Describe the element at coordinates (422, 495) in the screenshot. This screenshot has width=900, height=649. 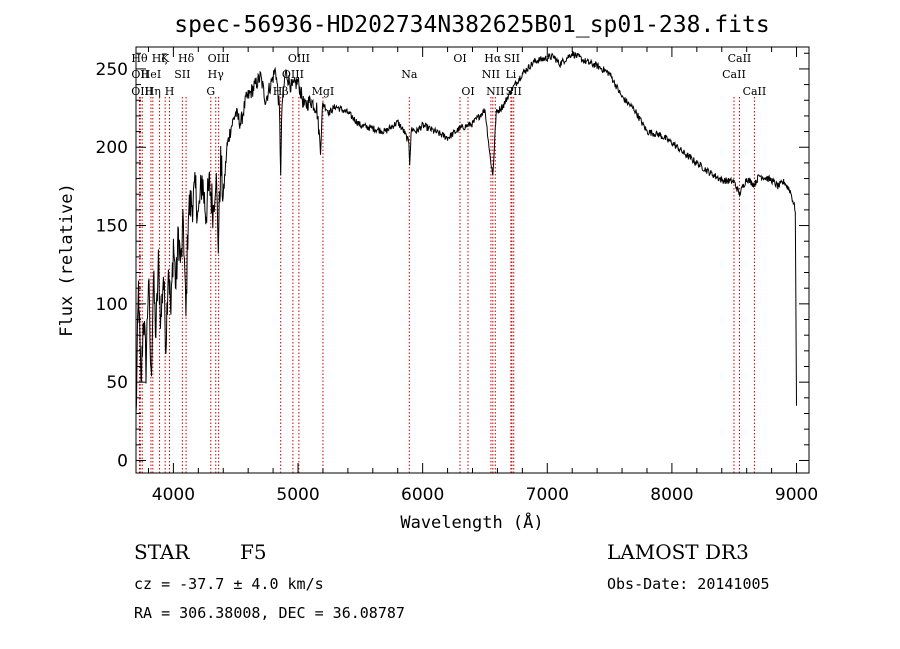
I see `x-tick-label: 6000` at that location.